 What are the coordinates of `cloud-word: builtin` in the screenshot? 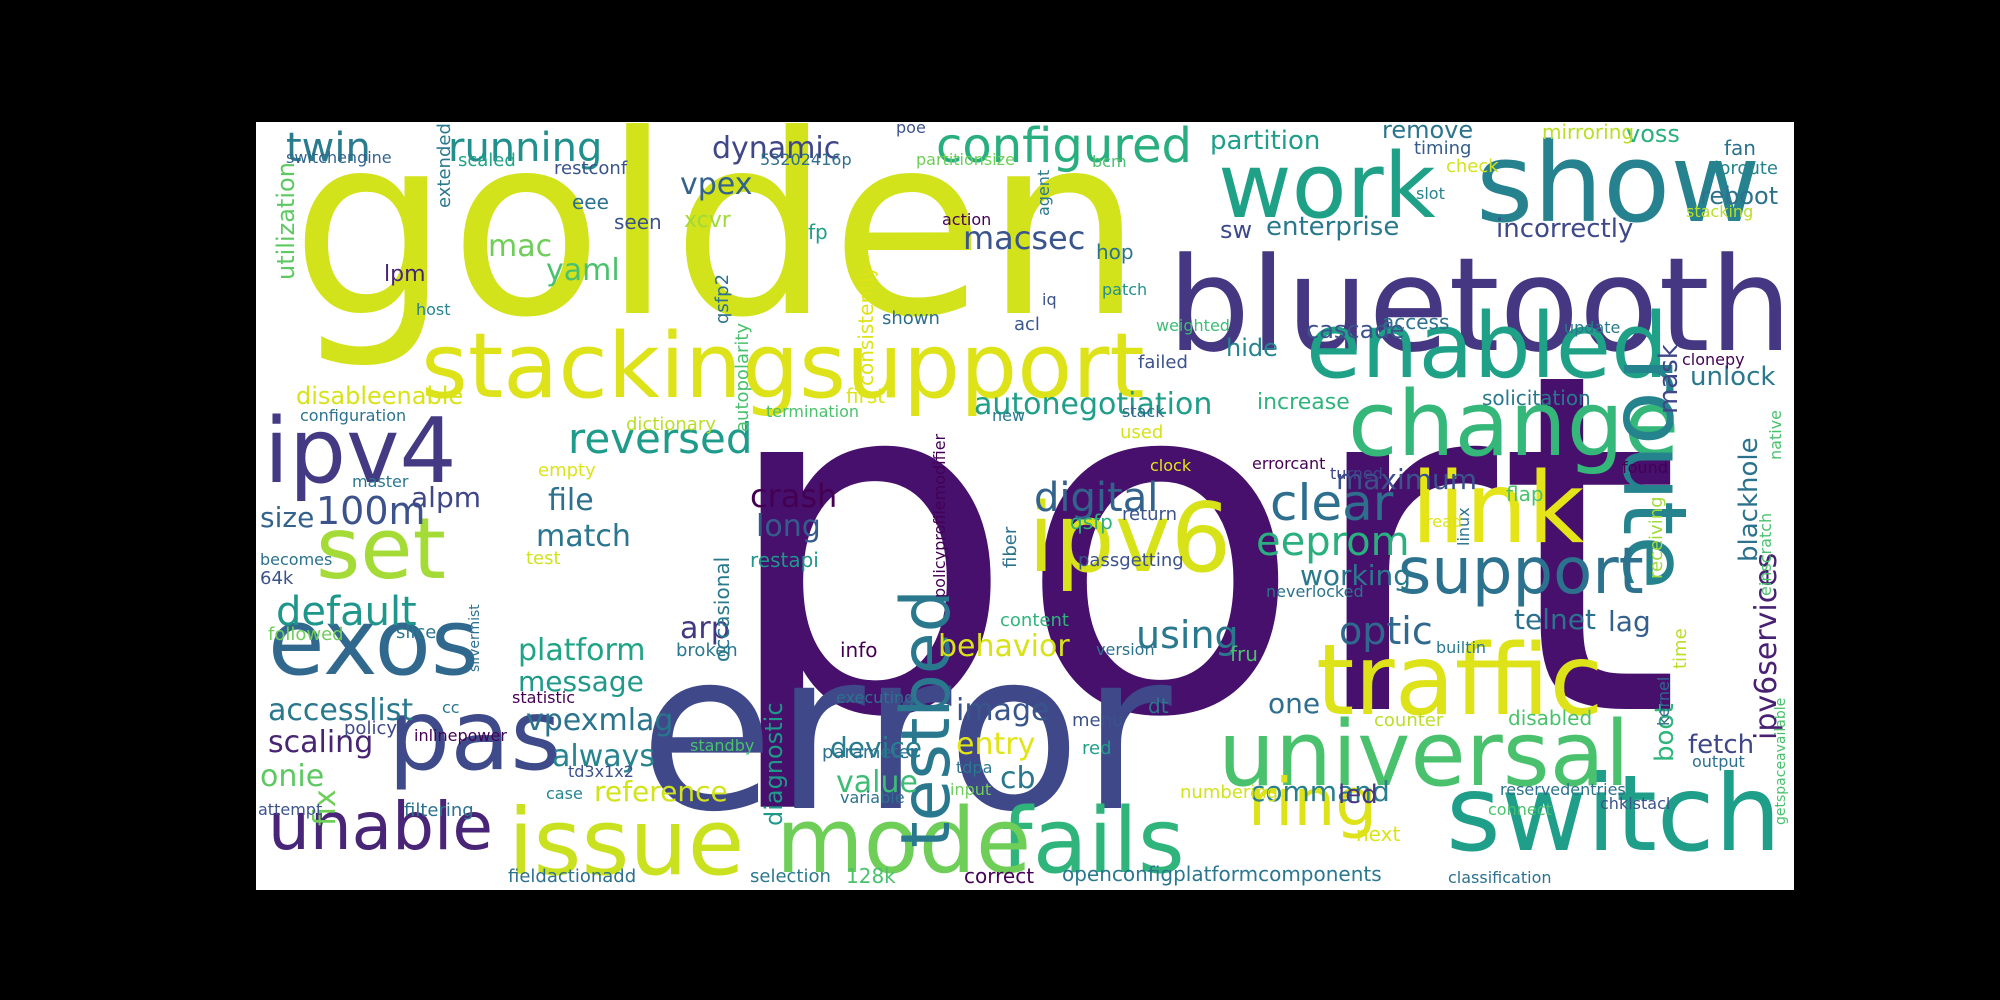 It's located at (1461, 647).